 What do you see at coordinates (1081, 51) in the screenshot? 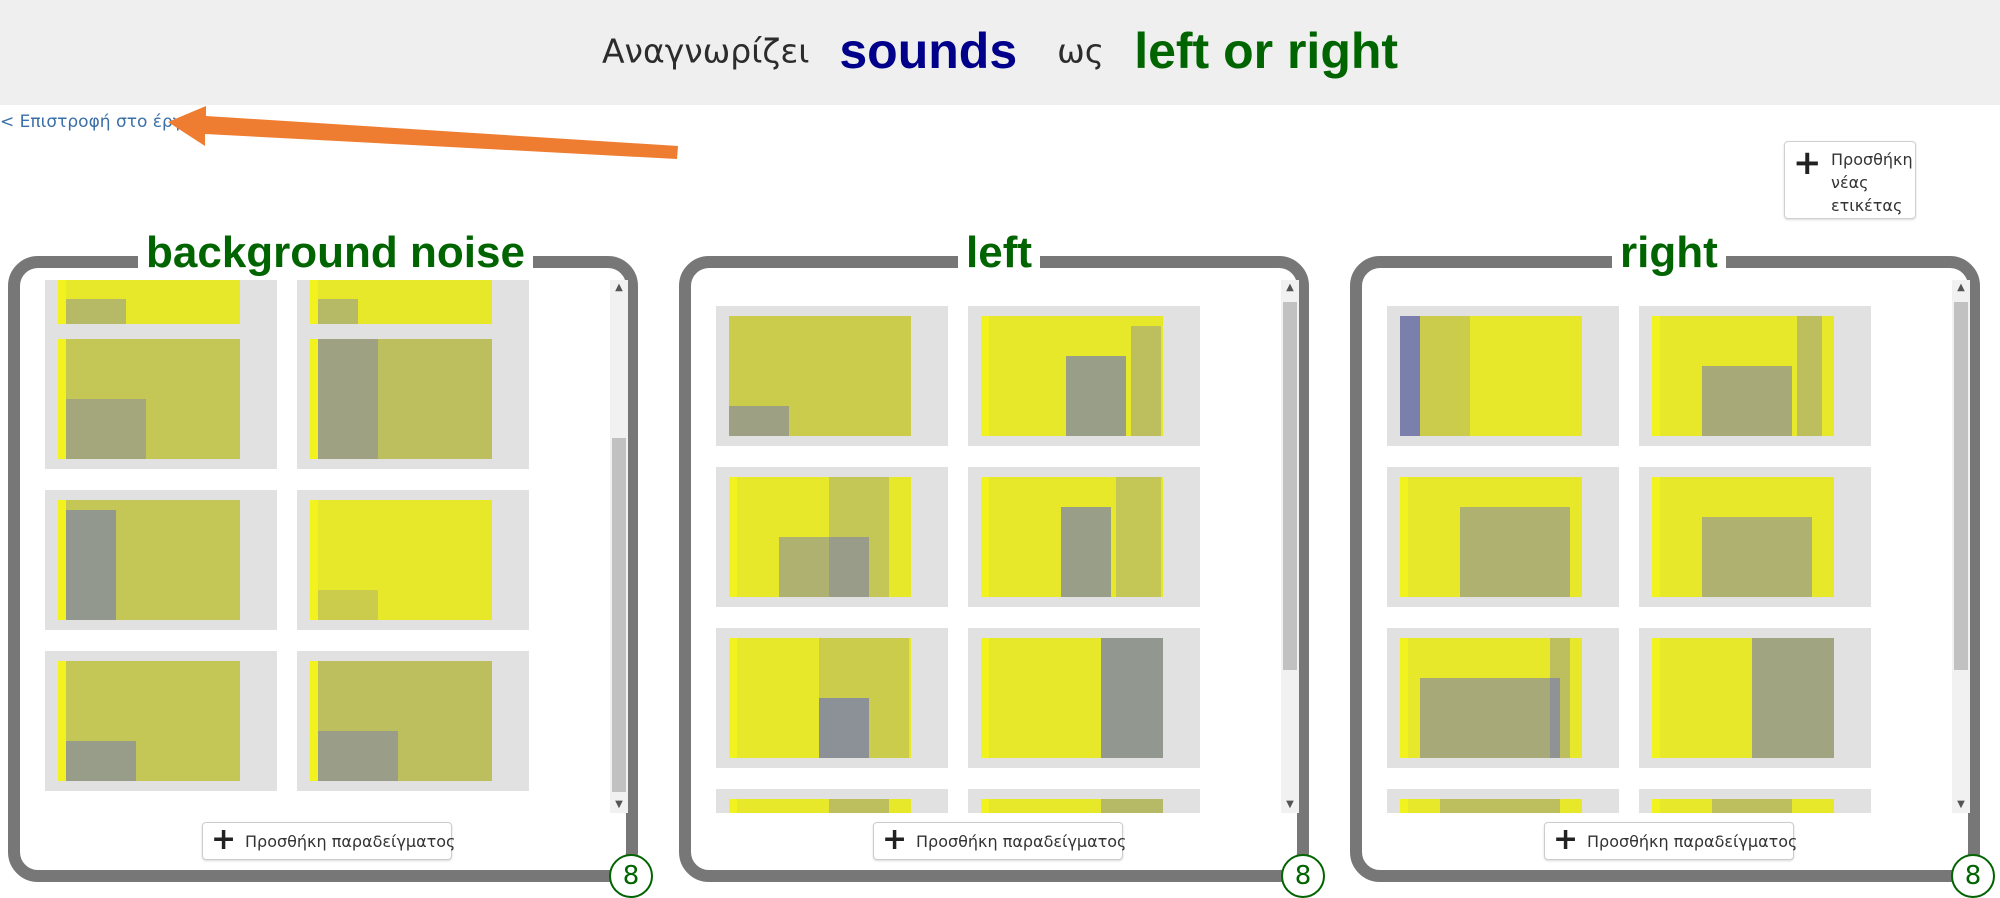
I see `title-connector: ως` at bounding box center [1081, 51].